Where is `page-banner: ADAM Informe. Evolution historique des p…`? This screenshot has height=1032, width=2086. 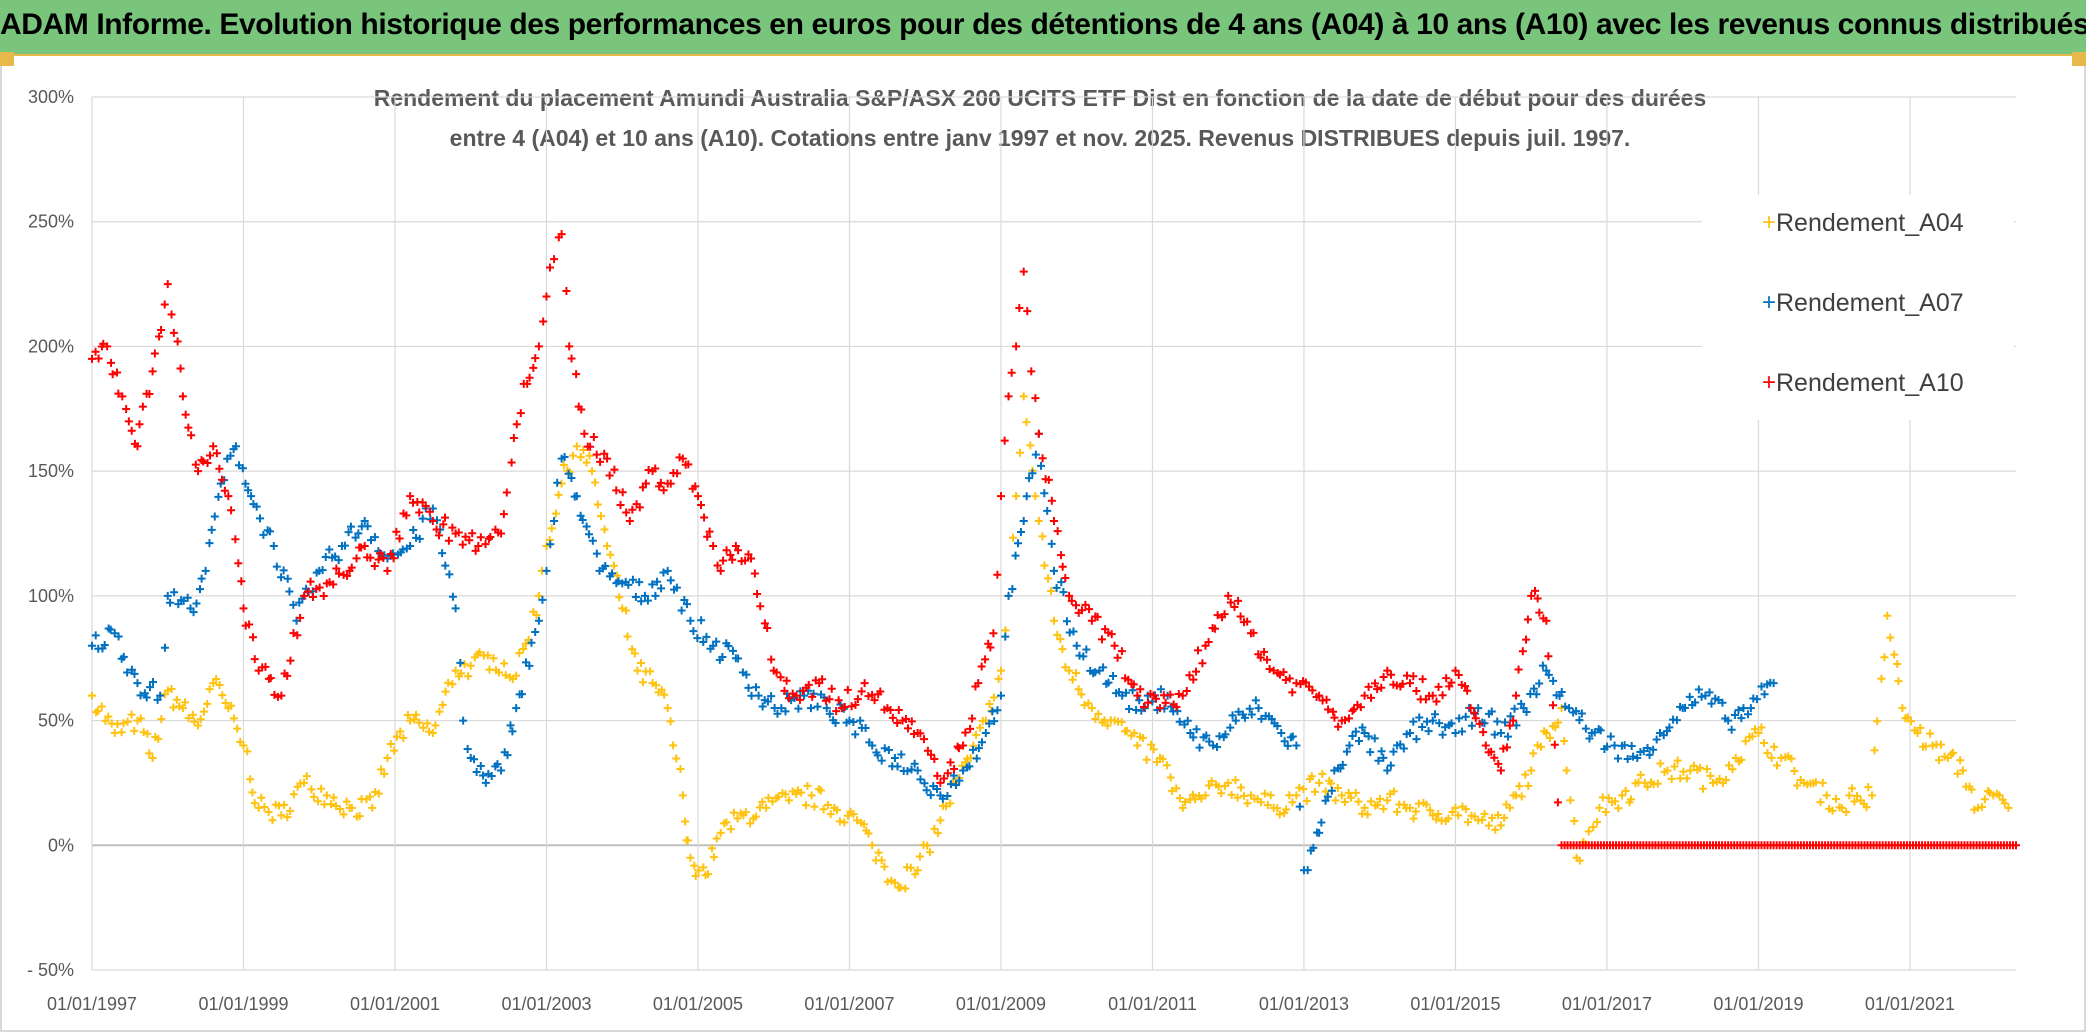
page-banner: ADAM Informe. Evolution historique des p… is located at coordinates (1043, 28).